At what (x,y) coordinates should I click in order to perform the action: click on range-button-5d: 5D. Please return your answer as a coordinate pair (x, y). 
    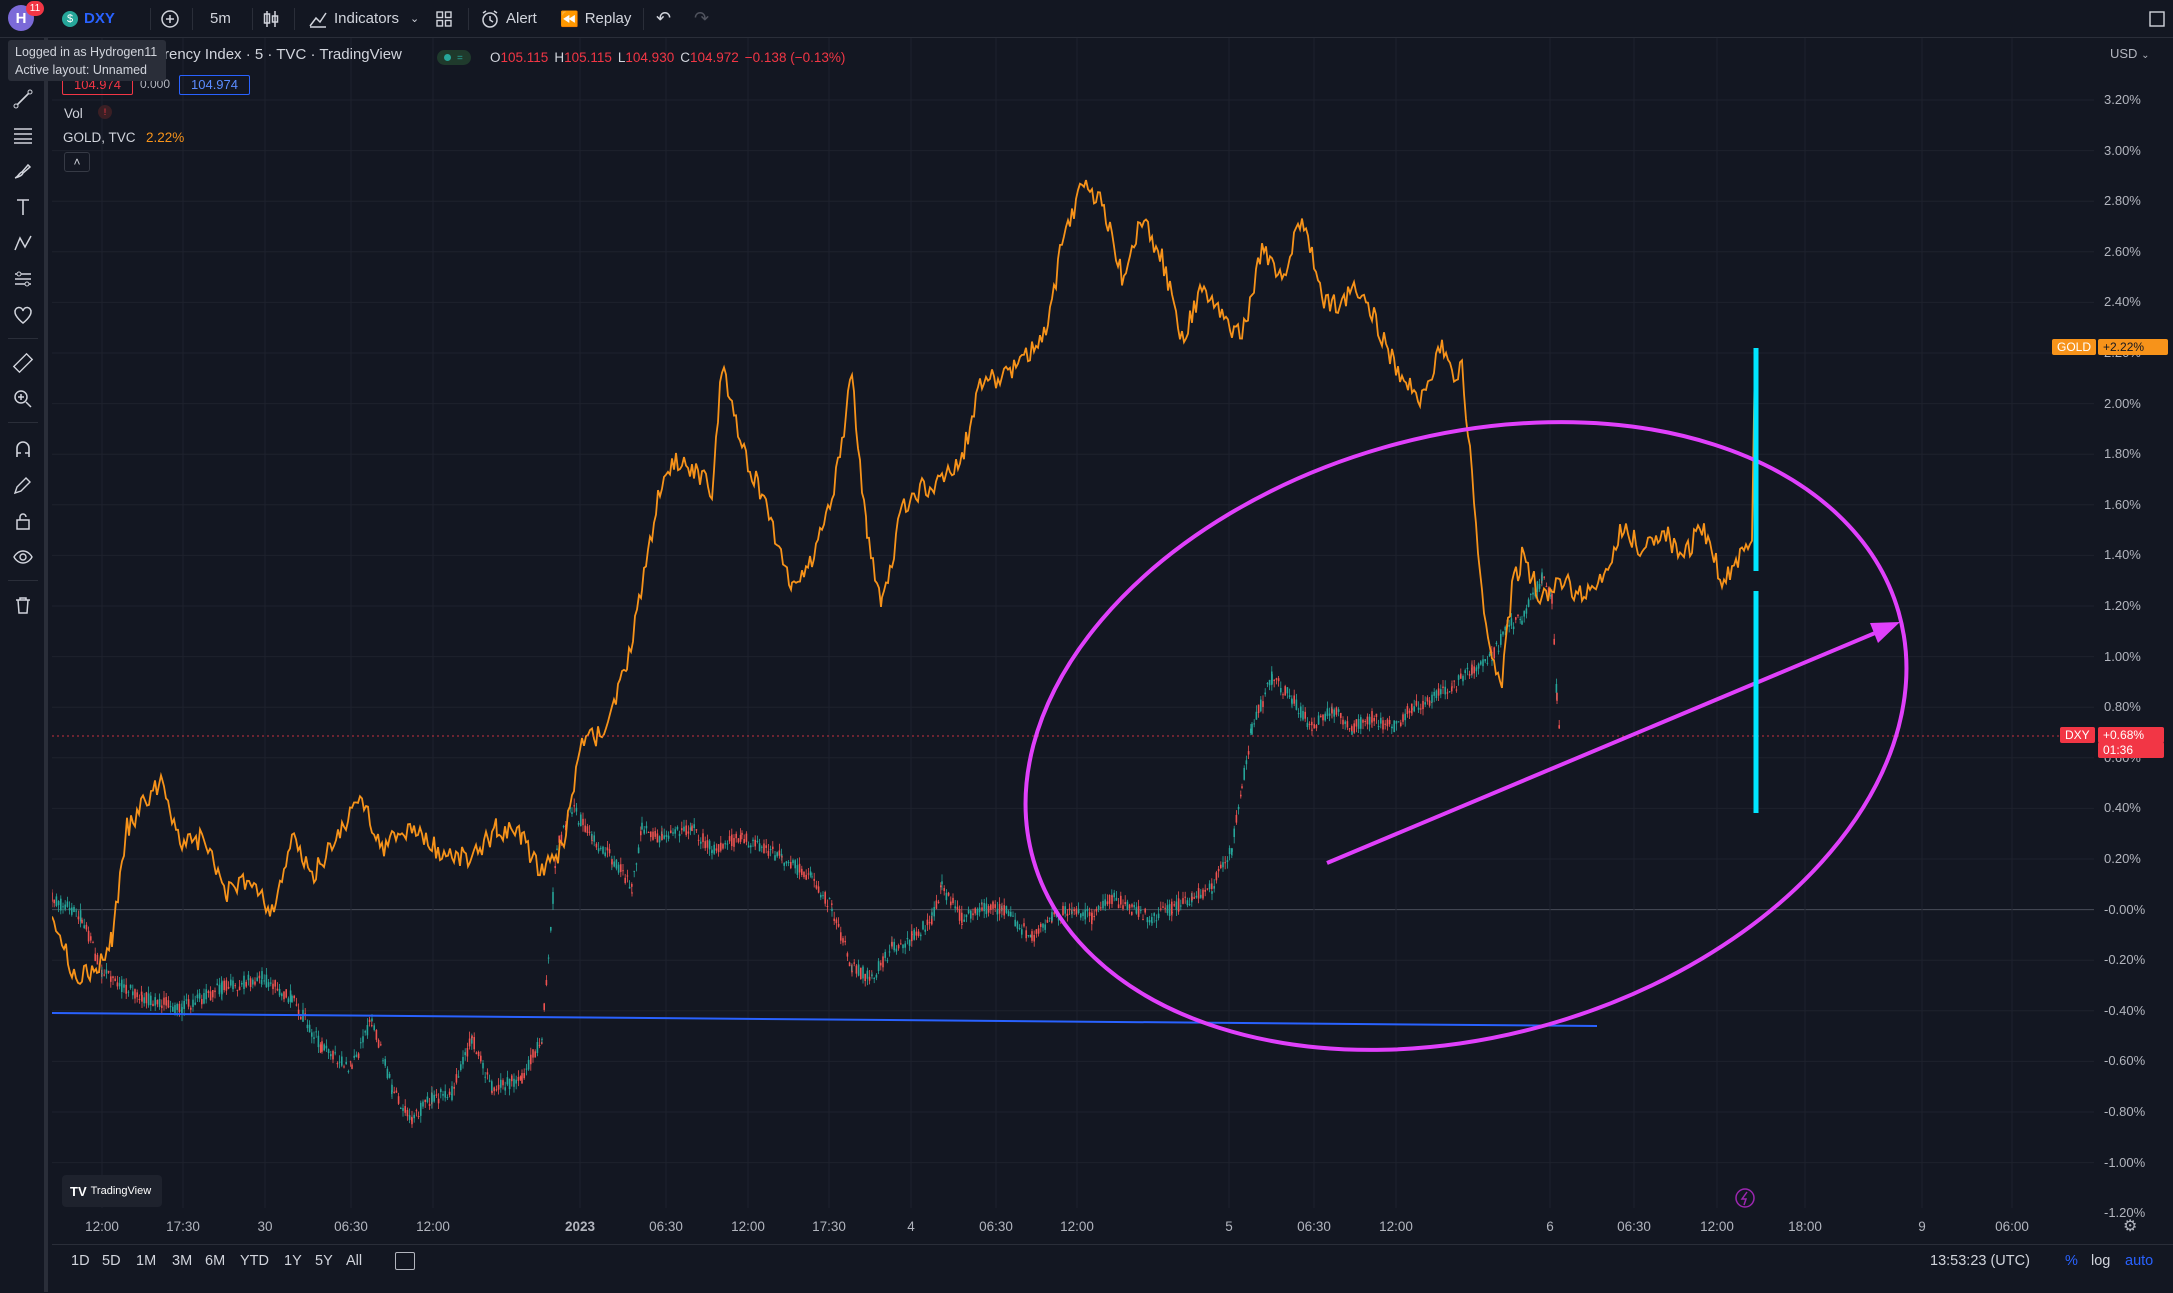
    Looking at the image, I should click on (111, 1261).